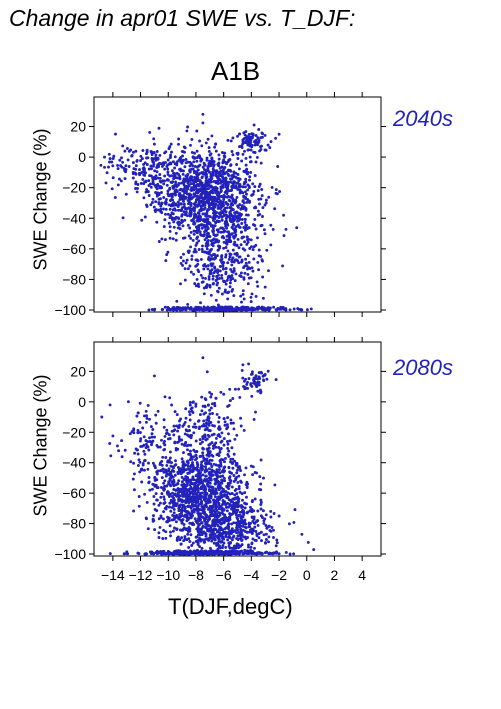 This screenshot has width=501, height=709. Describe the element at coordinates (74, 249) in the screenshot. I see `y-tick-label: −60` at that location.